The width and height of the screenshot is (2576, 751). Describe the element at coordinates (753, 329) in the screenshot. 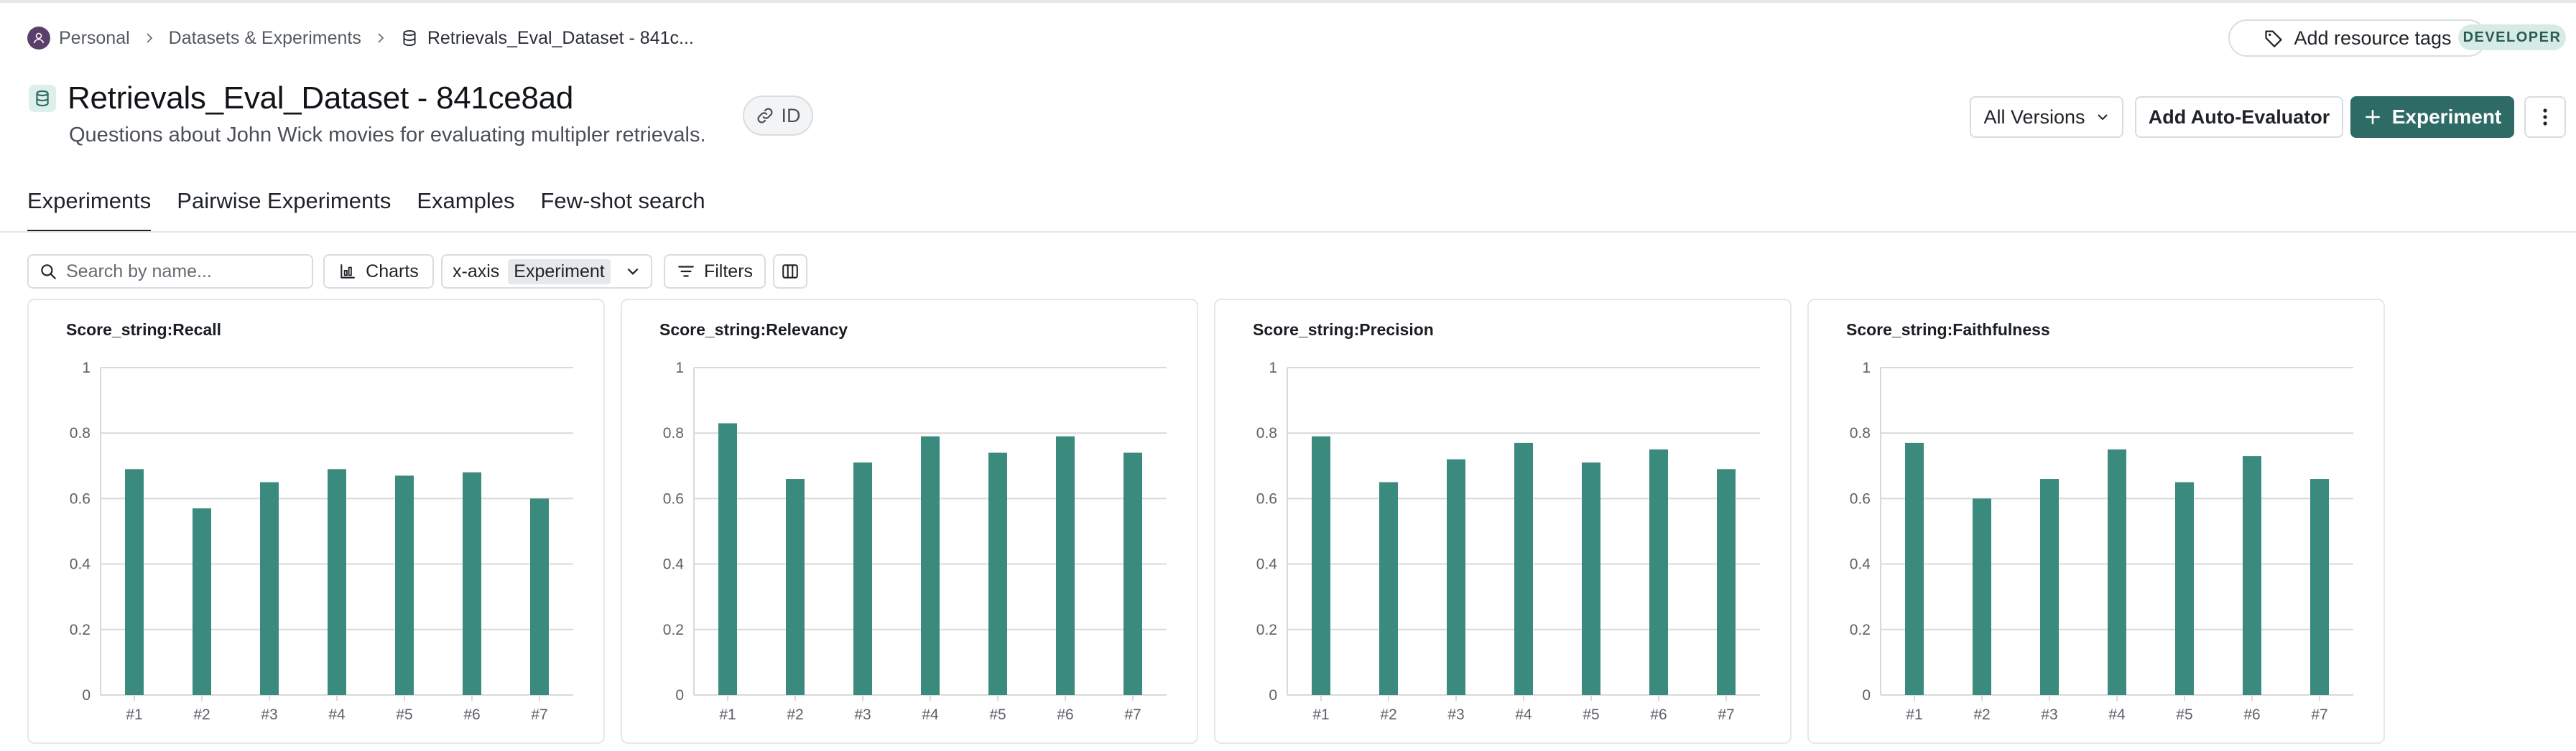

I see `chart-title: Score_string:Relevancy` at that location.